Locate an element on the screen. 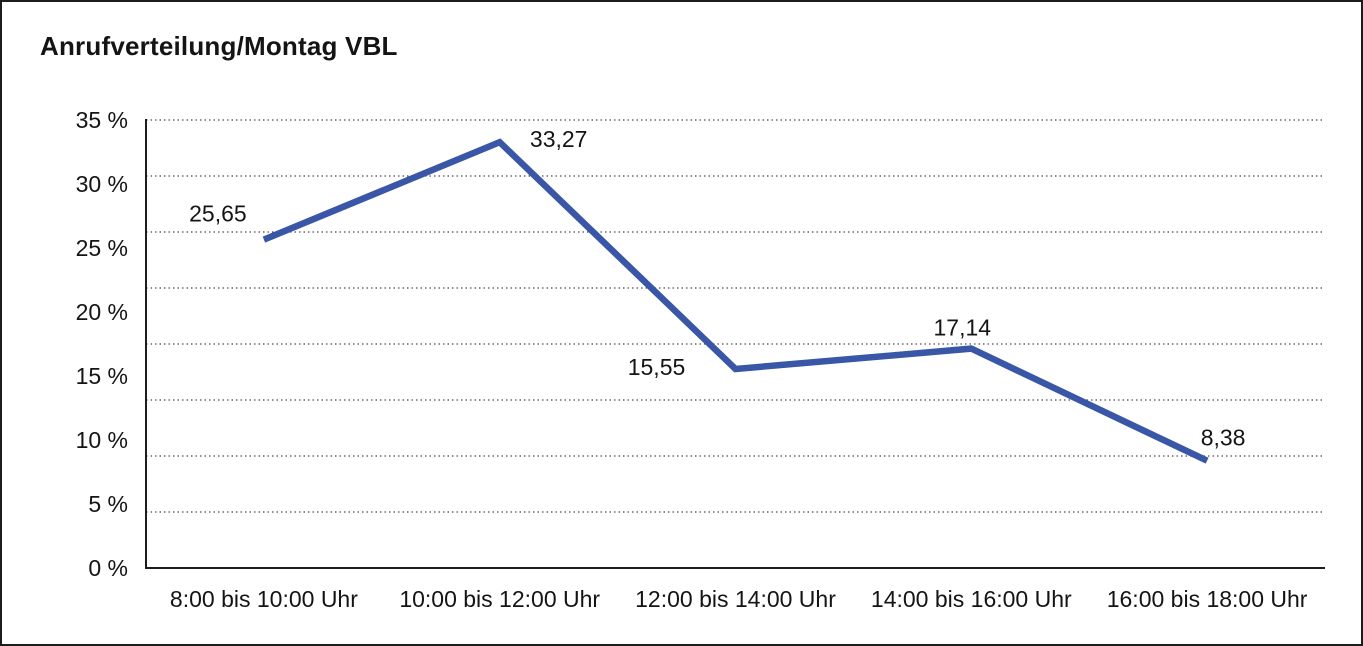 The width and height of the screenshot is (1363, 646). y-tick-label: 30 % is located at coordinates (102, 184).